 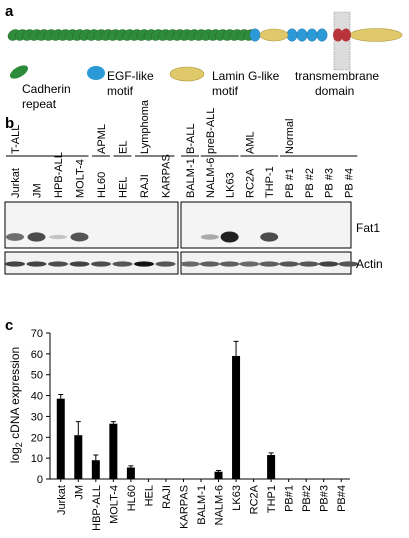 What do you see at coordinates (192, 225) in the screenshot?
I see `fat1-blot: Fat1` at bounding box center [192, 225].